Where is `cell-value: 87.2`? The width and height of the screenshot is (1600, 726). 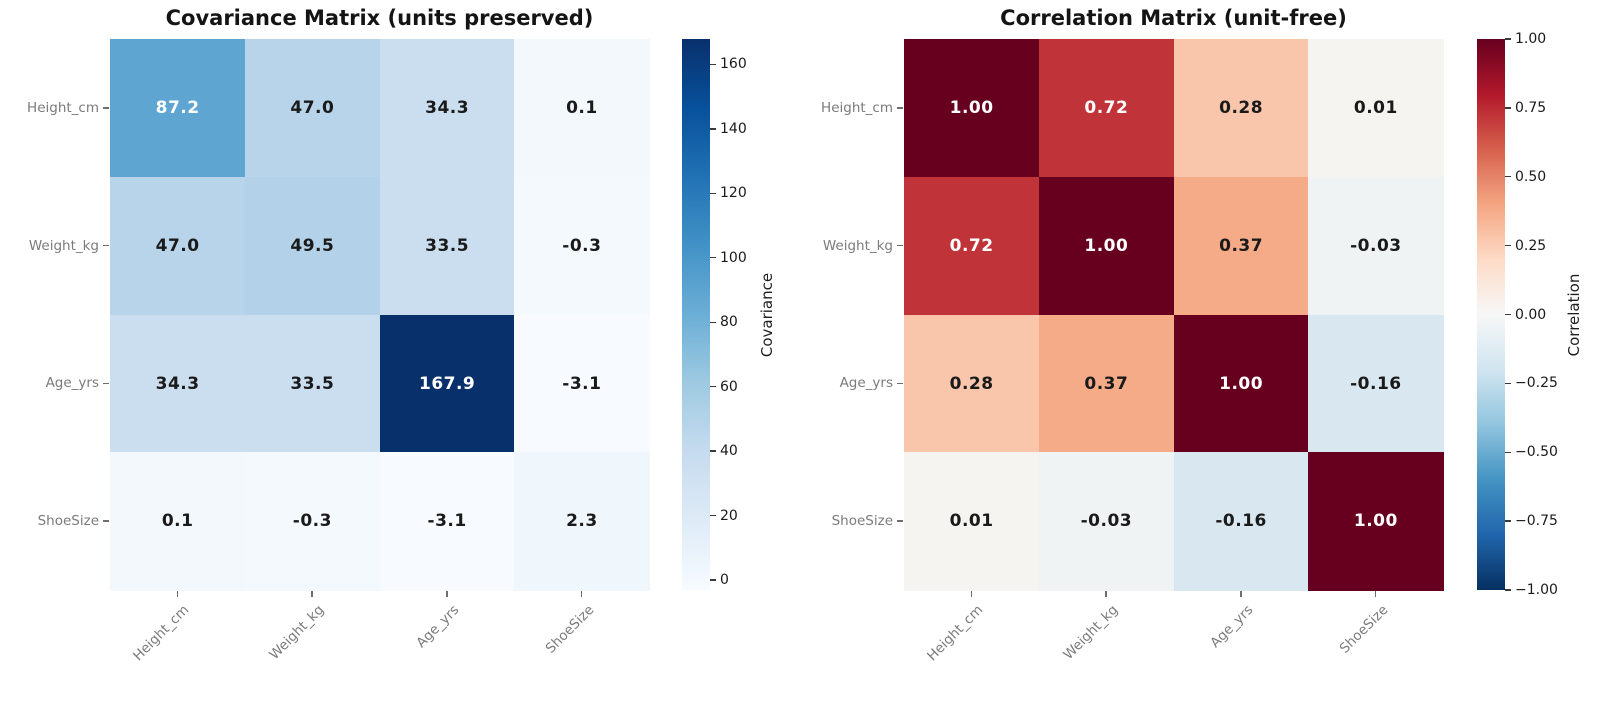
cell-value: 87.2 is located at coordinates (177, 108).